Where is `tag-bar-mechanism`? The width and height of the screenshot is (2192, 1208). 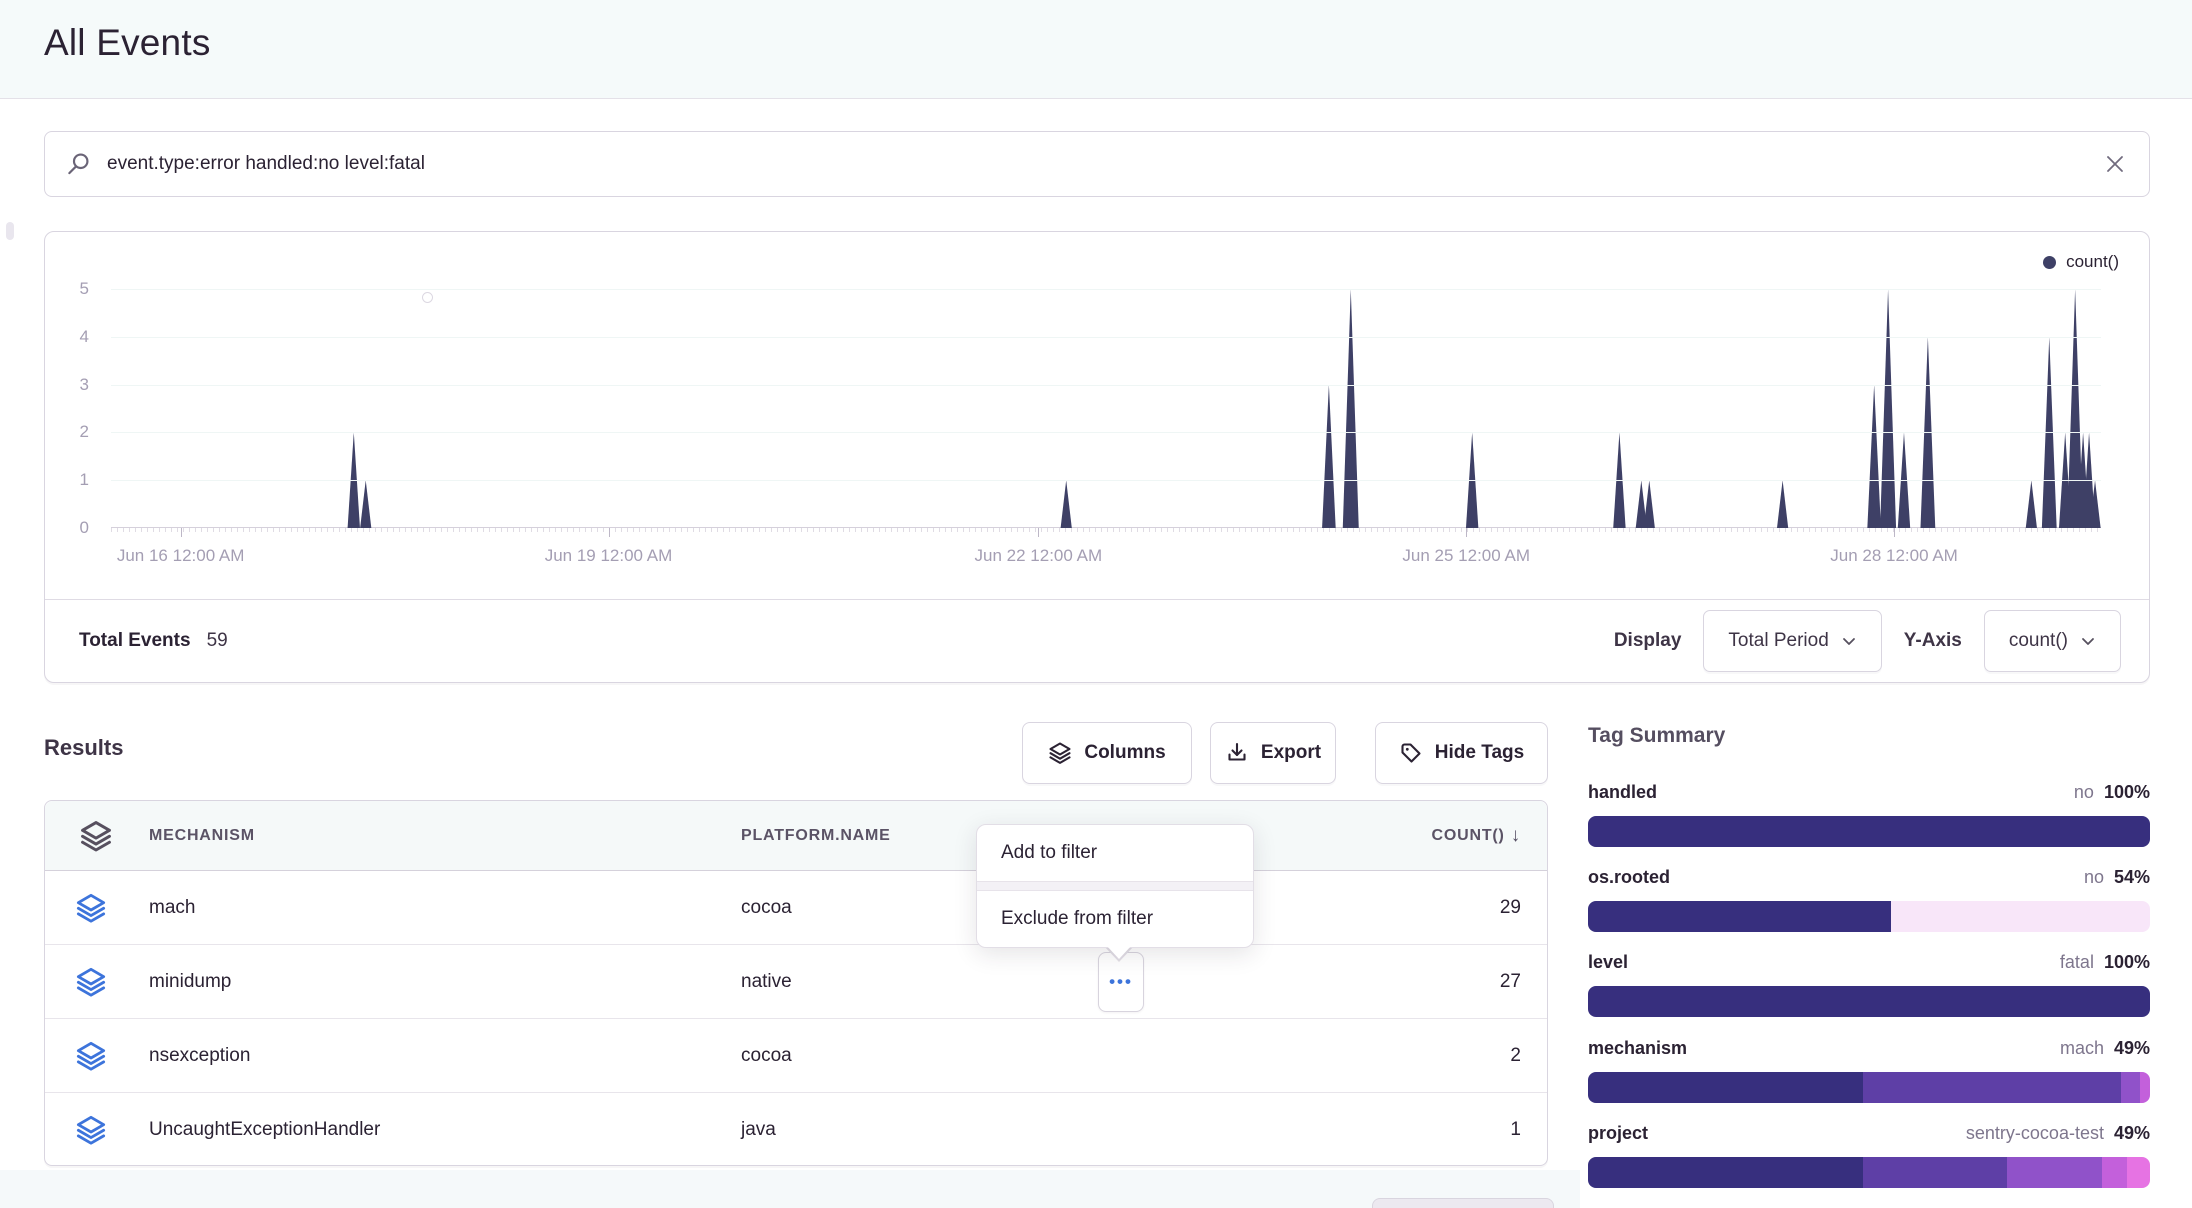
tag-bar-mechanism is located at coordinates (1869, 1087).